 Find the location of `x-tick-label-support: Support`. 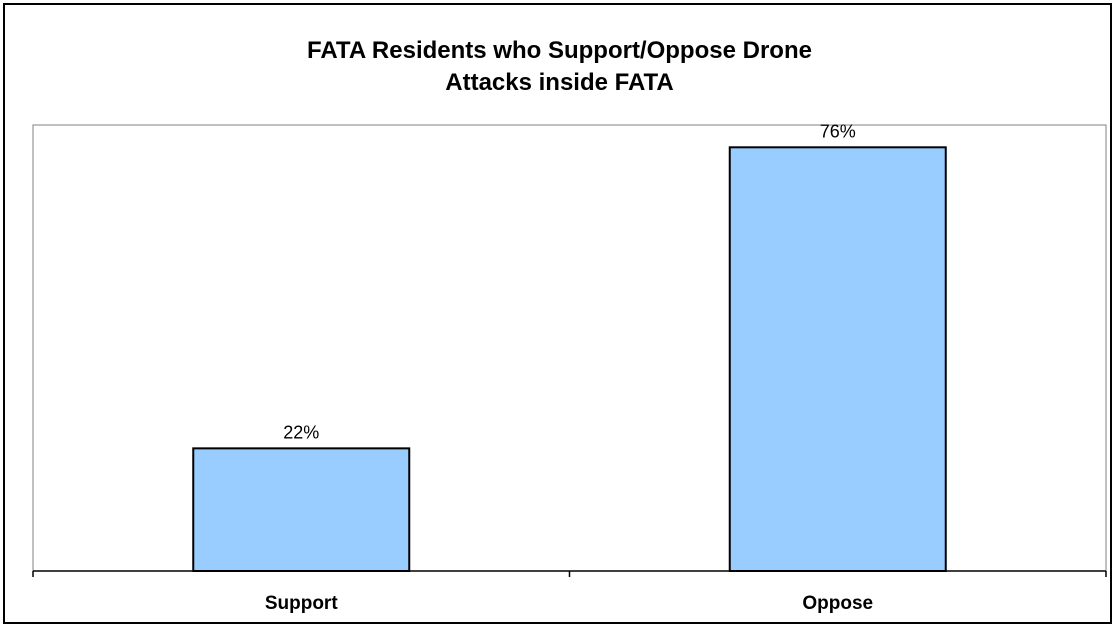

x-tick-label-support: Support is located at coordinates (301, 603).